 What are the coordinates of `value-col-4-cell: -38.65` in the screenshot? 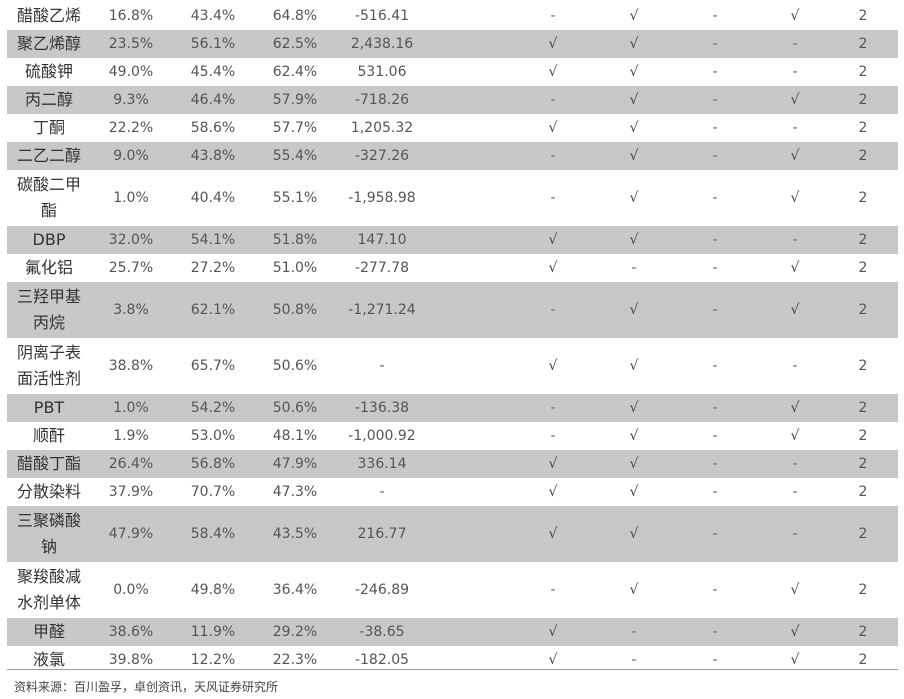 It's located at (382, 632).